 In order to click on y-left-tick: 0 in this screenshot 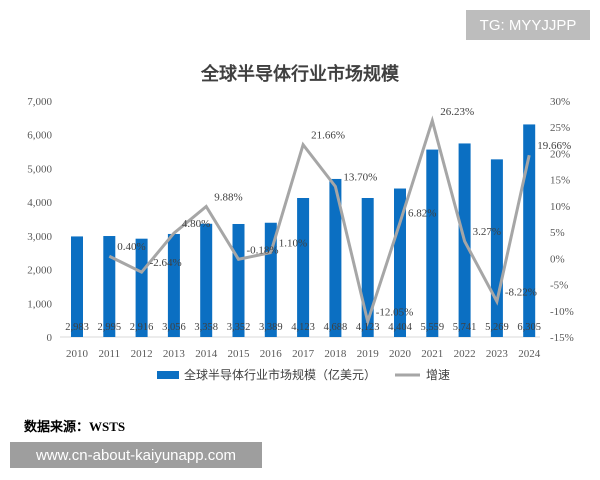, I will do `click(50, 338)`.